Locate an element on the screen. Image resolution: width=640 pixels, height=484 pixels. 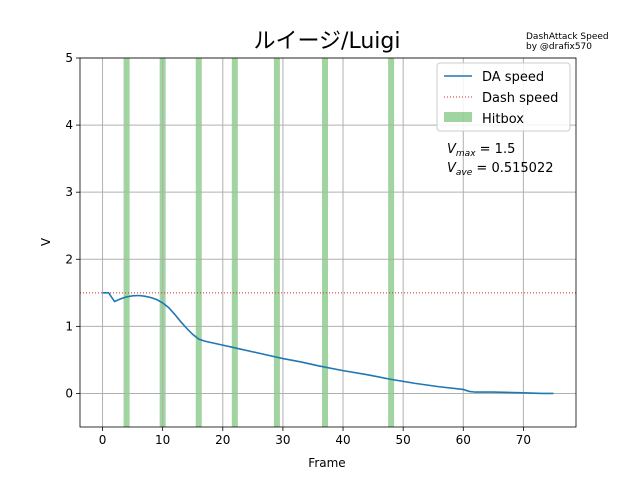
legend-hitbox-swatch is located at coordinates (458, 117).